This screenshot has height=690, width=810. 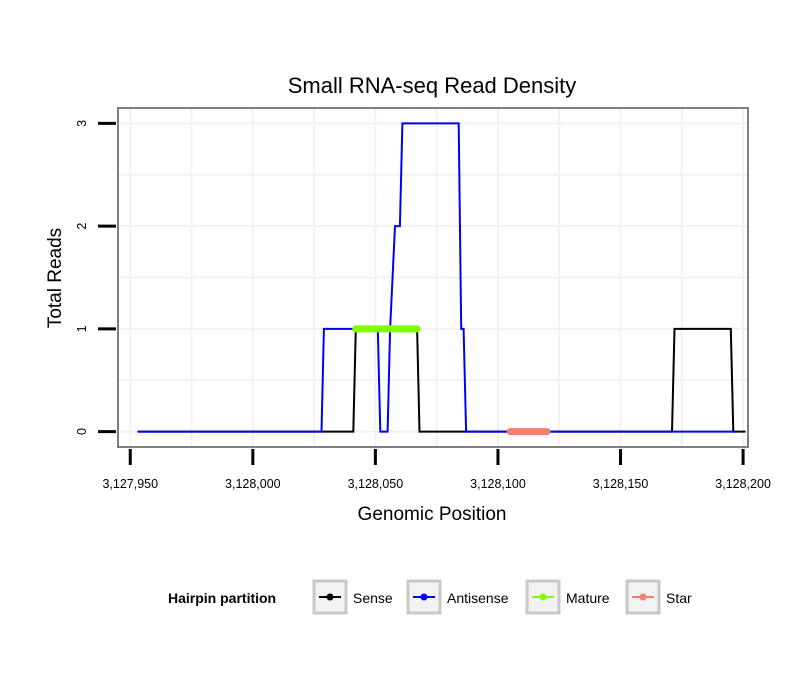 What do you see at coordinates (82, 226) in the screenshot?
I see `y-tick-label: 2` at bounding box center [82, 226].